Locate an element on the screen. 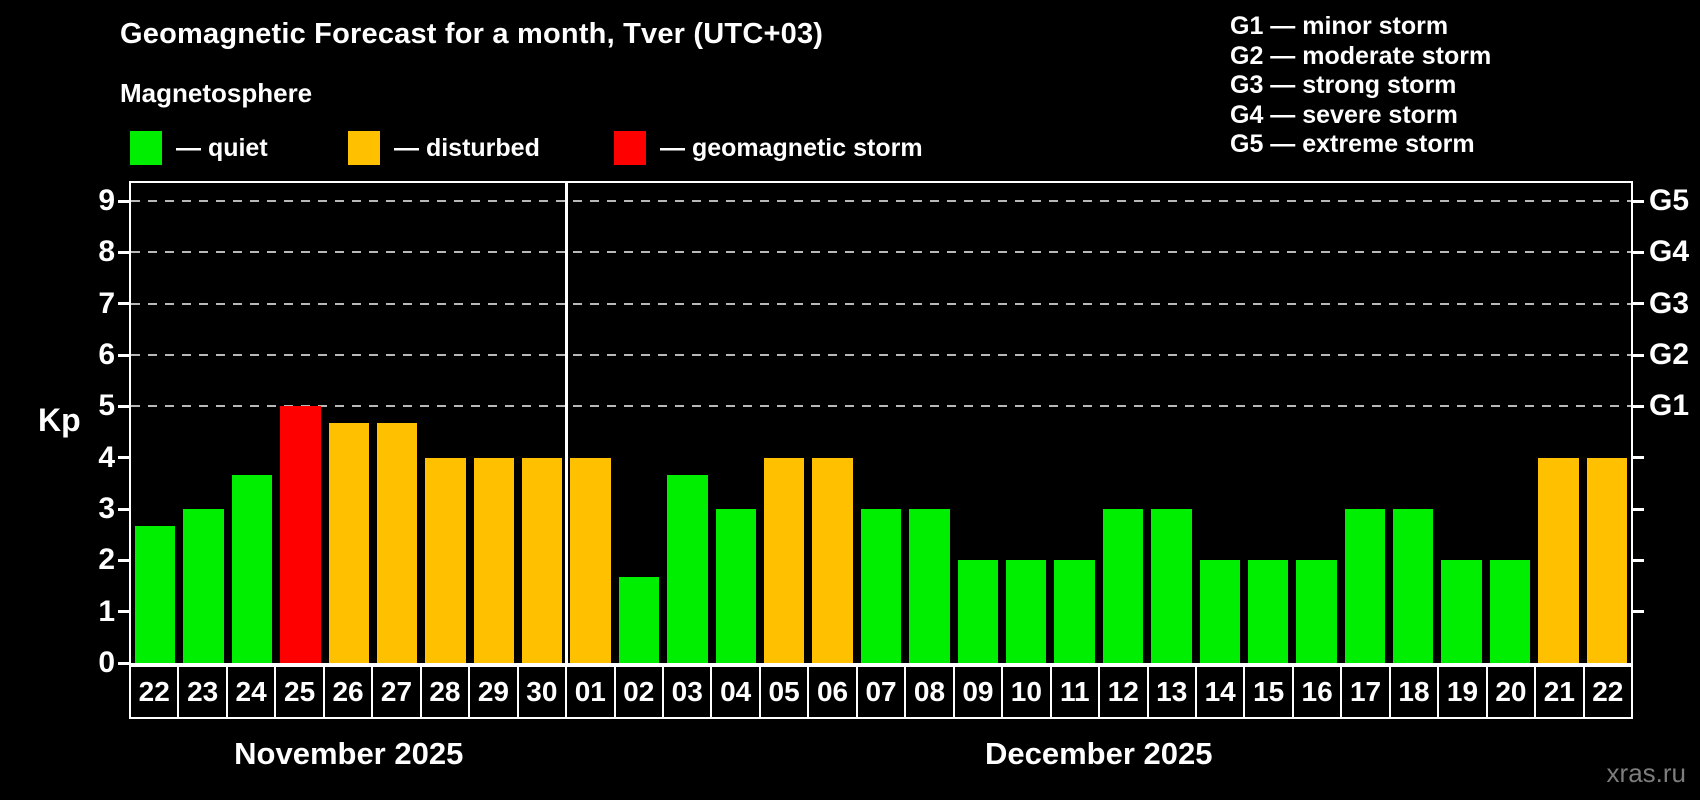 The image size is (1700, 800). disturbed-swatch is located at coordinates (364, 148).